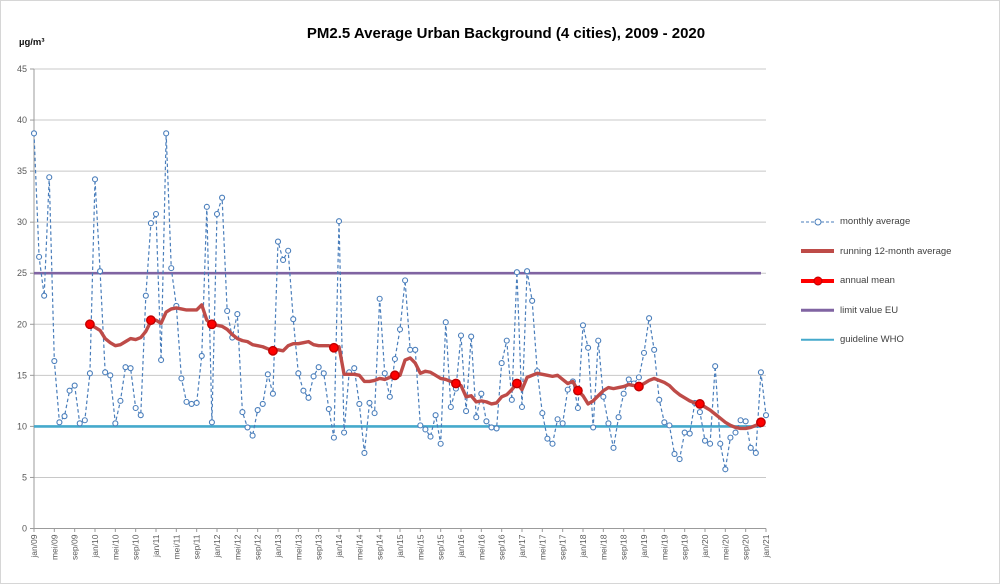  I want to click on x-axis-tick-label: sep/16, so click(502, 547).